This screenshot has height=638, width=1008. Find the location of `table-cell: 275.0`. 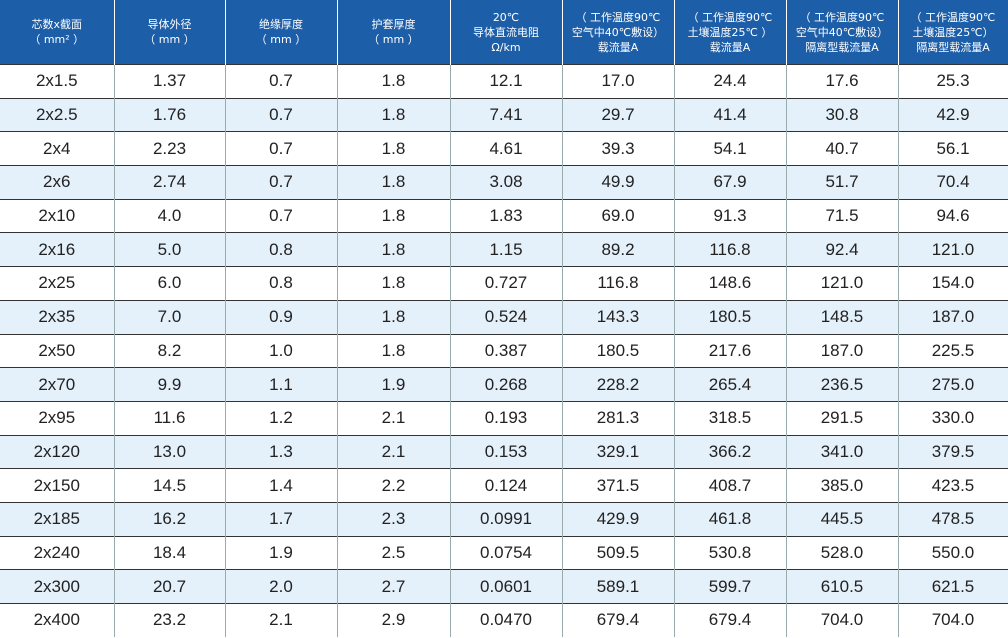

table-cell: 275.0 is located at coordinates (953, 384).